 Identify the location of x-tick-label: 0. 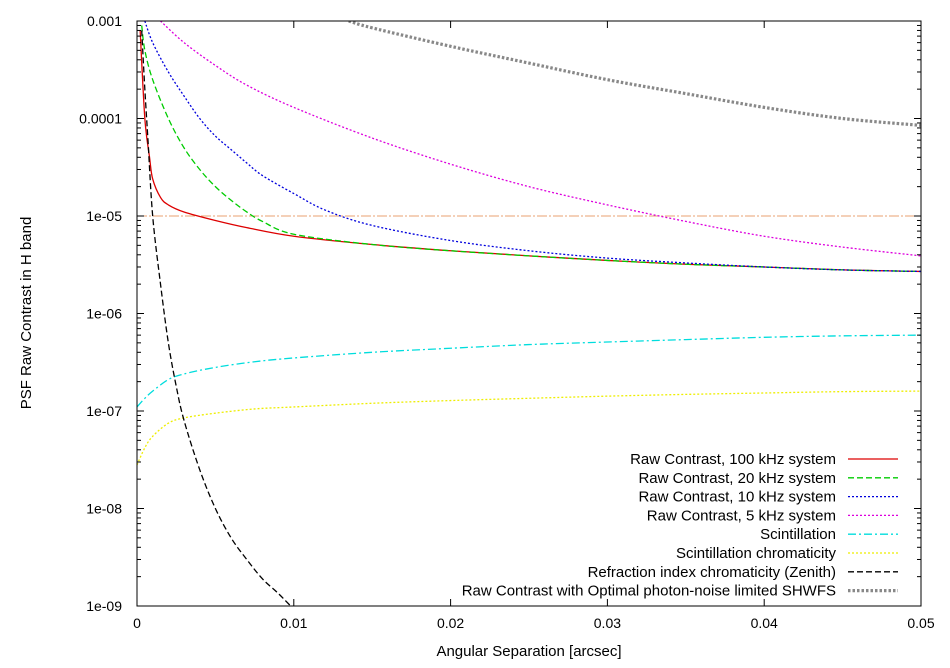
(137, 623).